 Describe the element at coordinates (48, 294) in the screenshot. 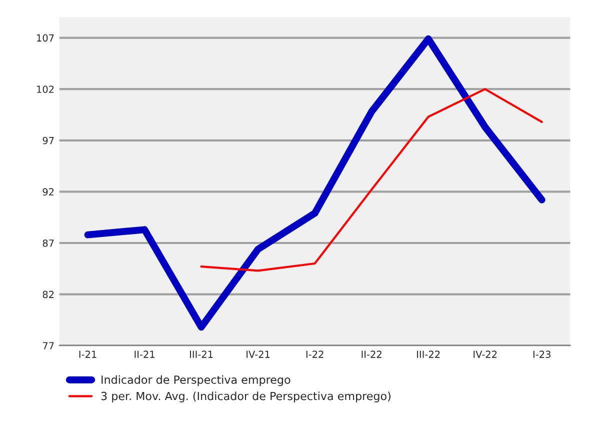

I see `y-tick-label: 82` at that location.